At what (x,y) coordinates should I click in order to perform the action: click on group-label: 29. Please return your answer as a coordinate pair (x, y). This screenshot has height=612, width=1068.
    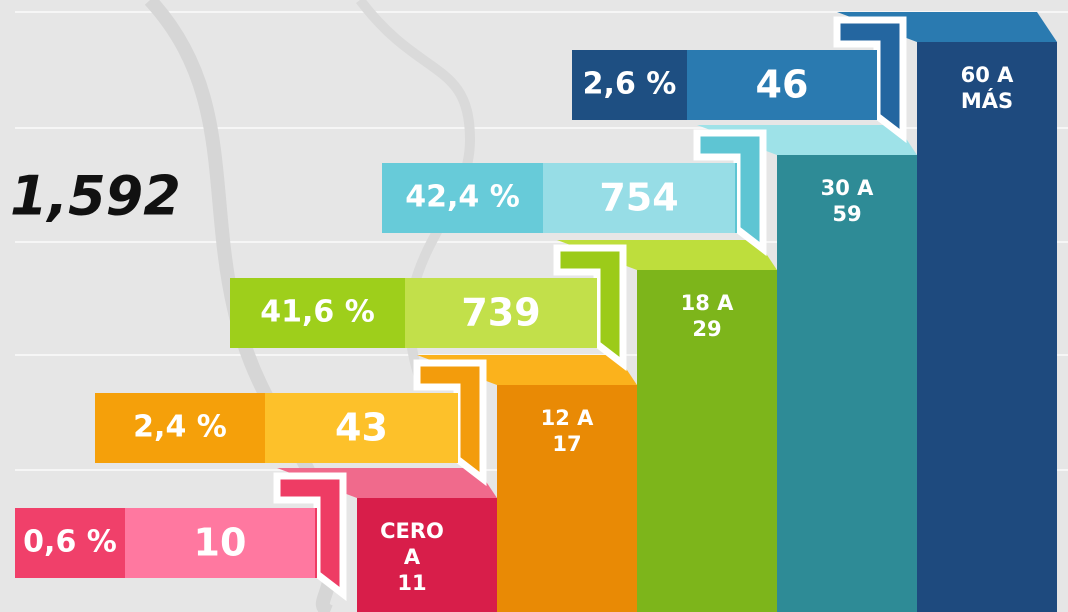
    Looking at the image, I should click on (706, 329).